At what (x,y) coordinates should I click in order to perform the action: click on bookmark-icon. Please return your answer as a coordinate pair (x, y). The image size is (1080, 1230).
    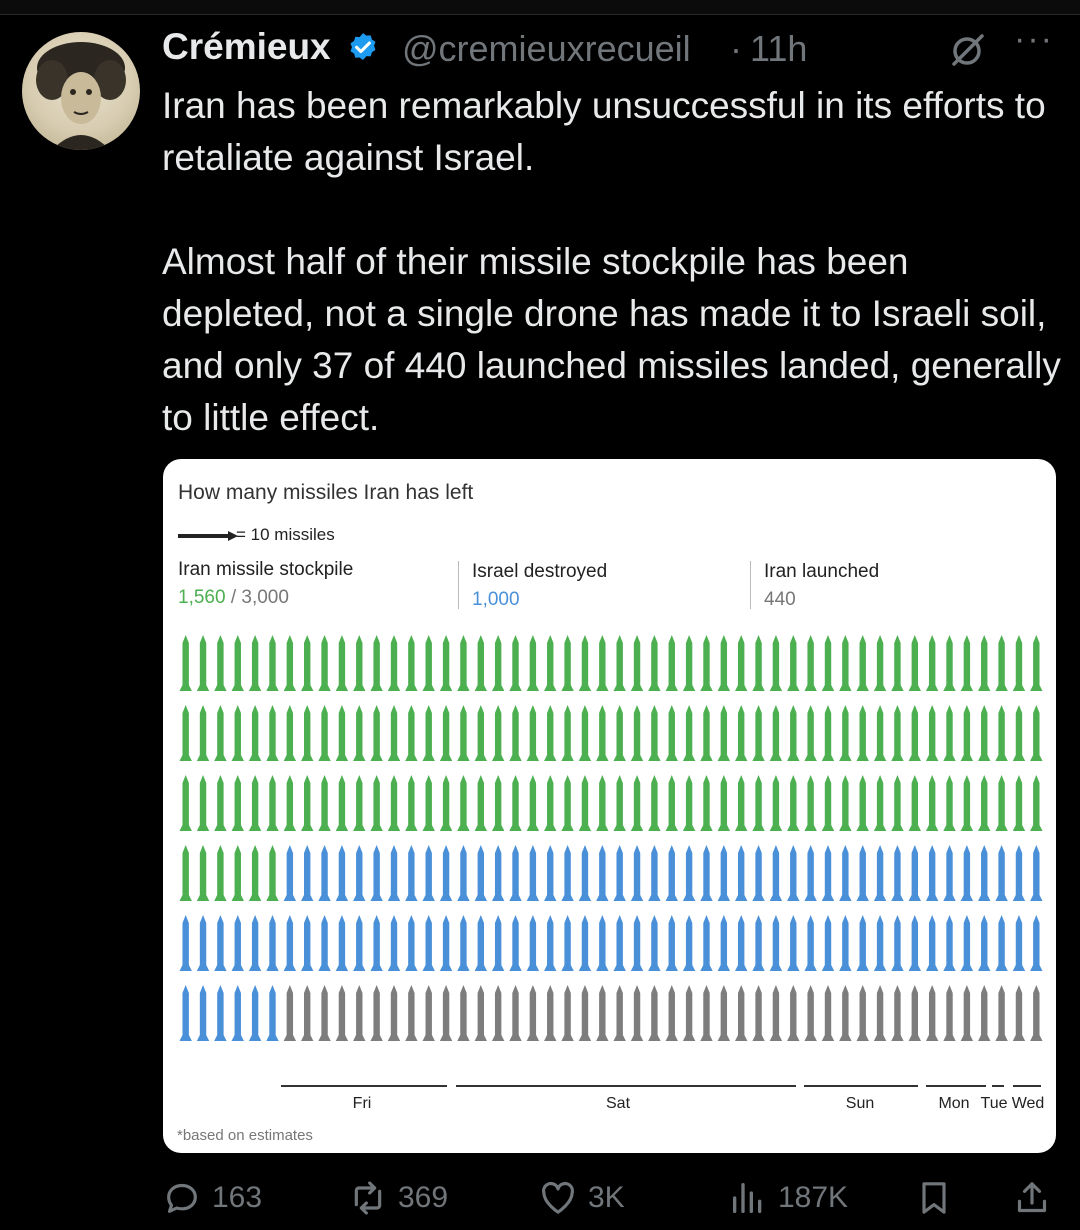
    Looking at the image, I should click on (934, 1198).